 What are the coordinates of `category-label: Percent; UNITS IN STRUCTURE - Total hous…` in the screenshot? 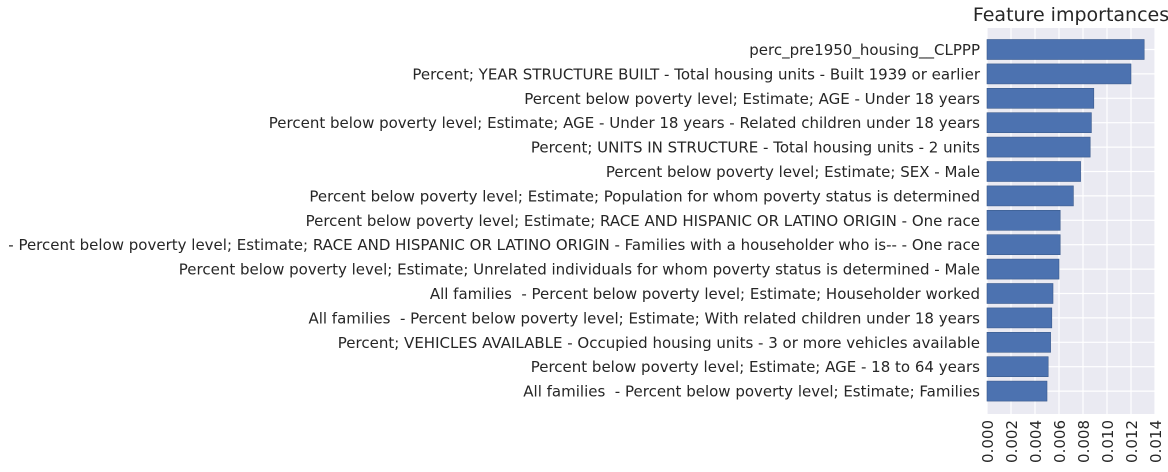 It's located at (755, 148).